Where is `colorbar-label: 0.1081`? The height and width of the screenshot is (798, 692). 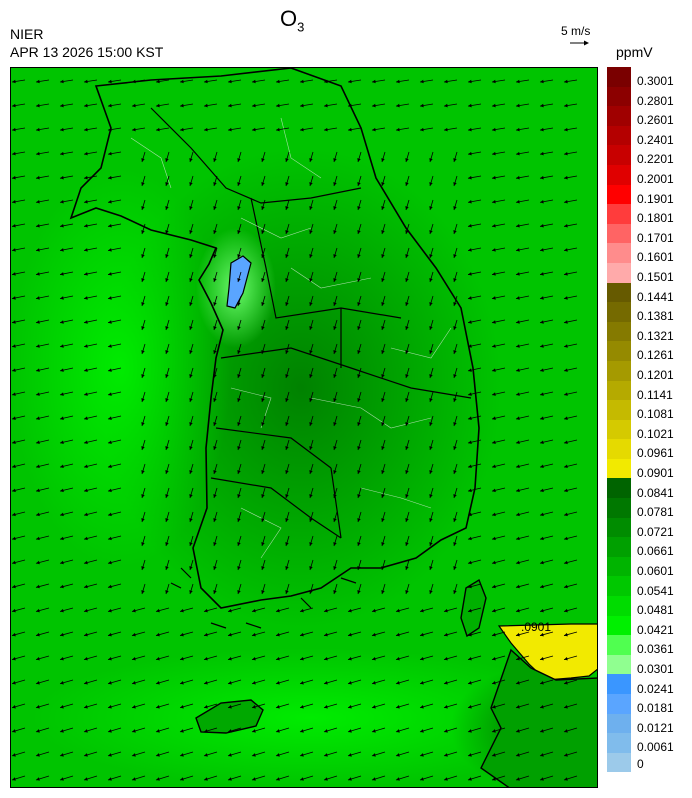
colorbar-label: 0.1081 is located at coordinates (655, 414).